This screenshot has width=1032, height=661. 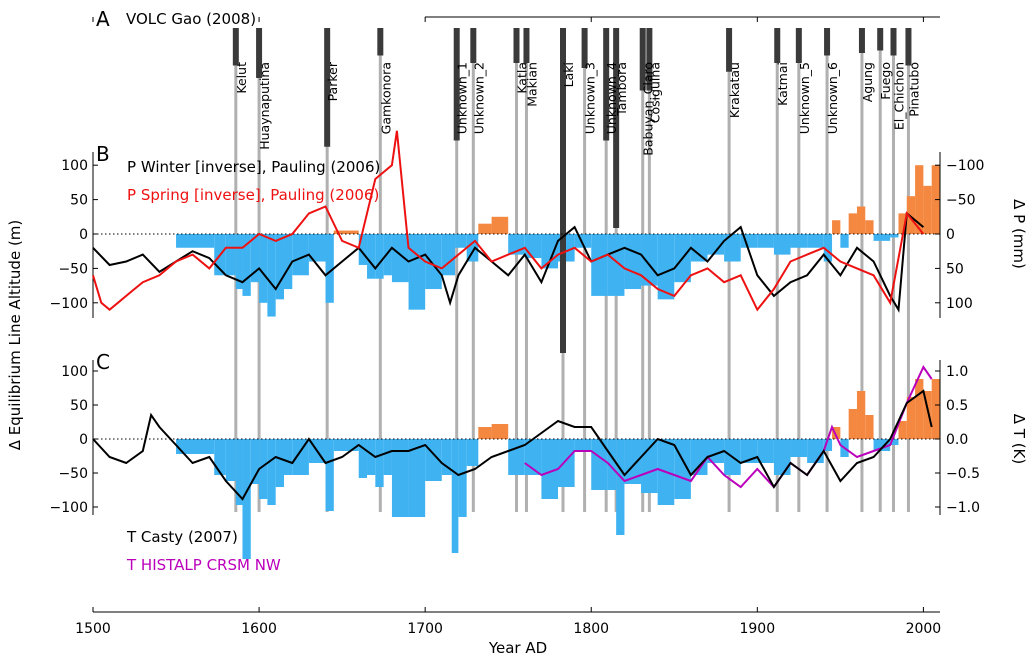 What do you see at coordinates (591, 629) in the screenshot?
I see `x-tick-label-3: 1800` at bounding box center [591, 629].